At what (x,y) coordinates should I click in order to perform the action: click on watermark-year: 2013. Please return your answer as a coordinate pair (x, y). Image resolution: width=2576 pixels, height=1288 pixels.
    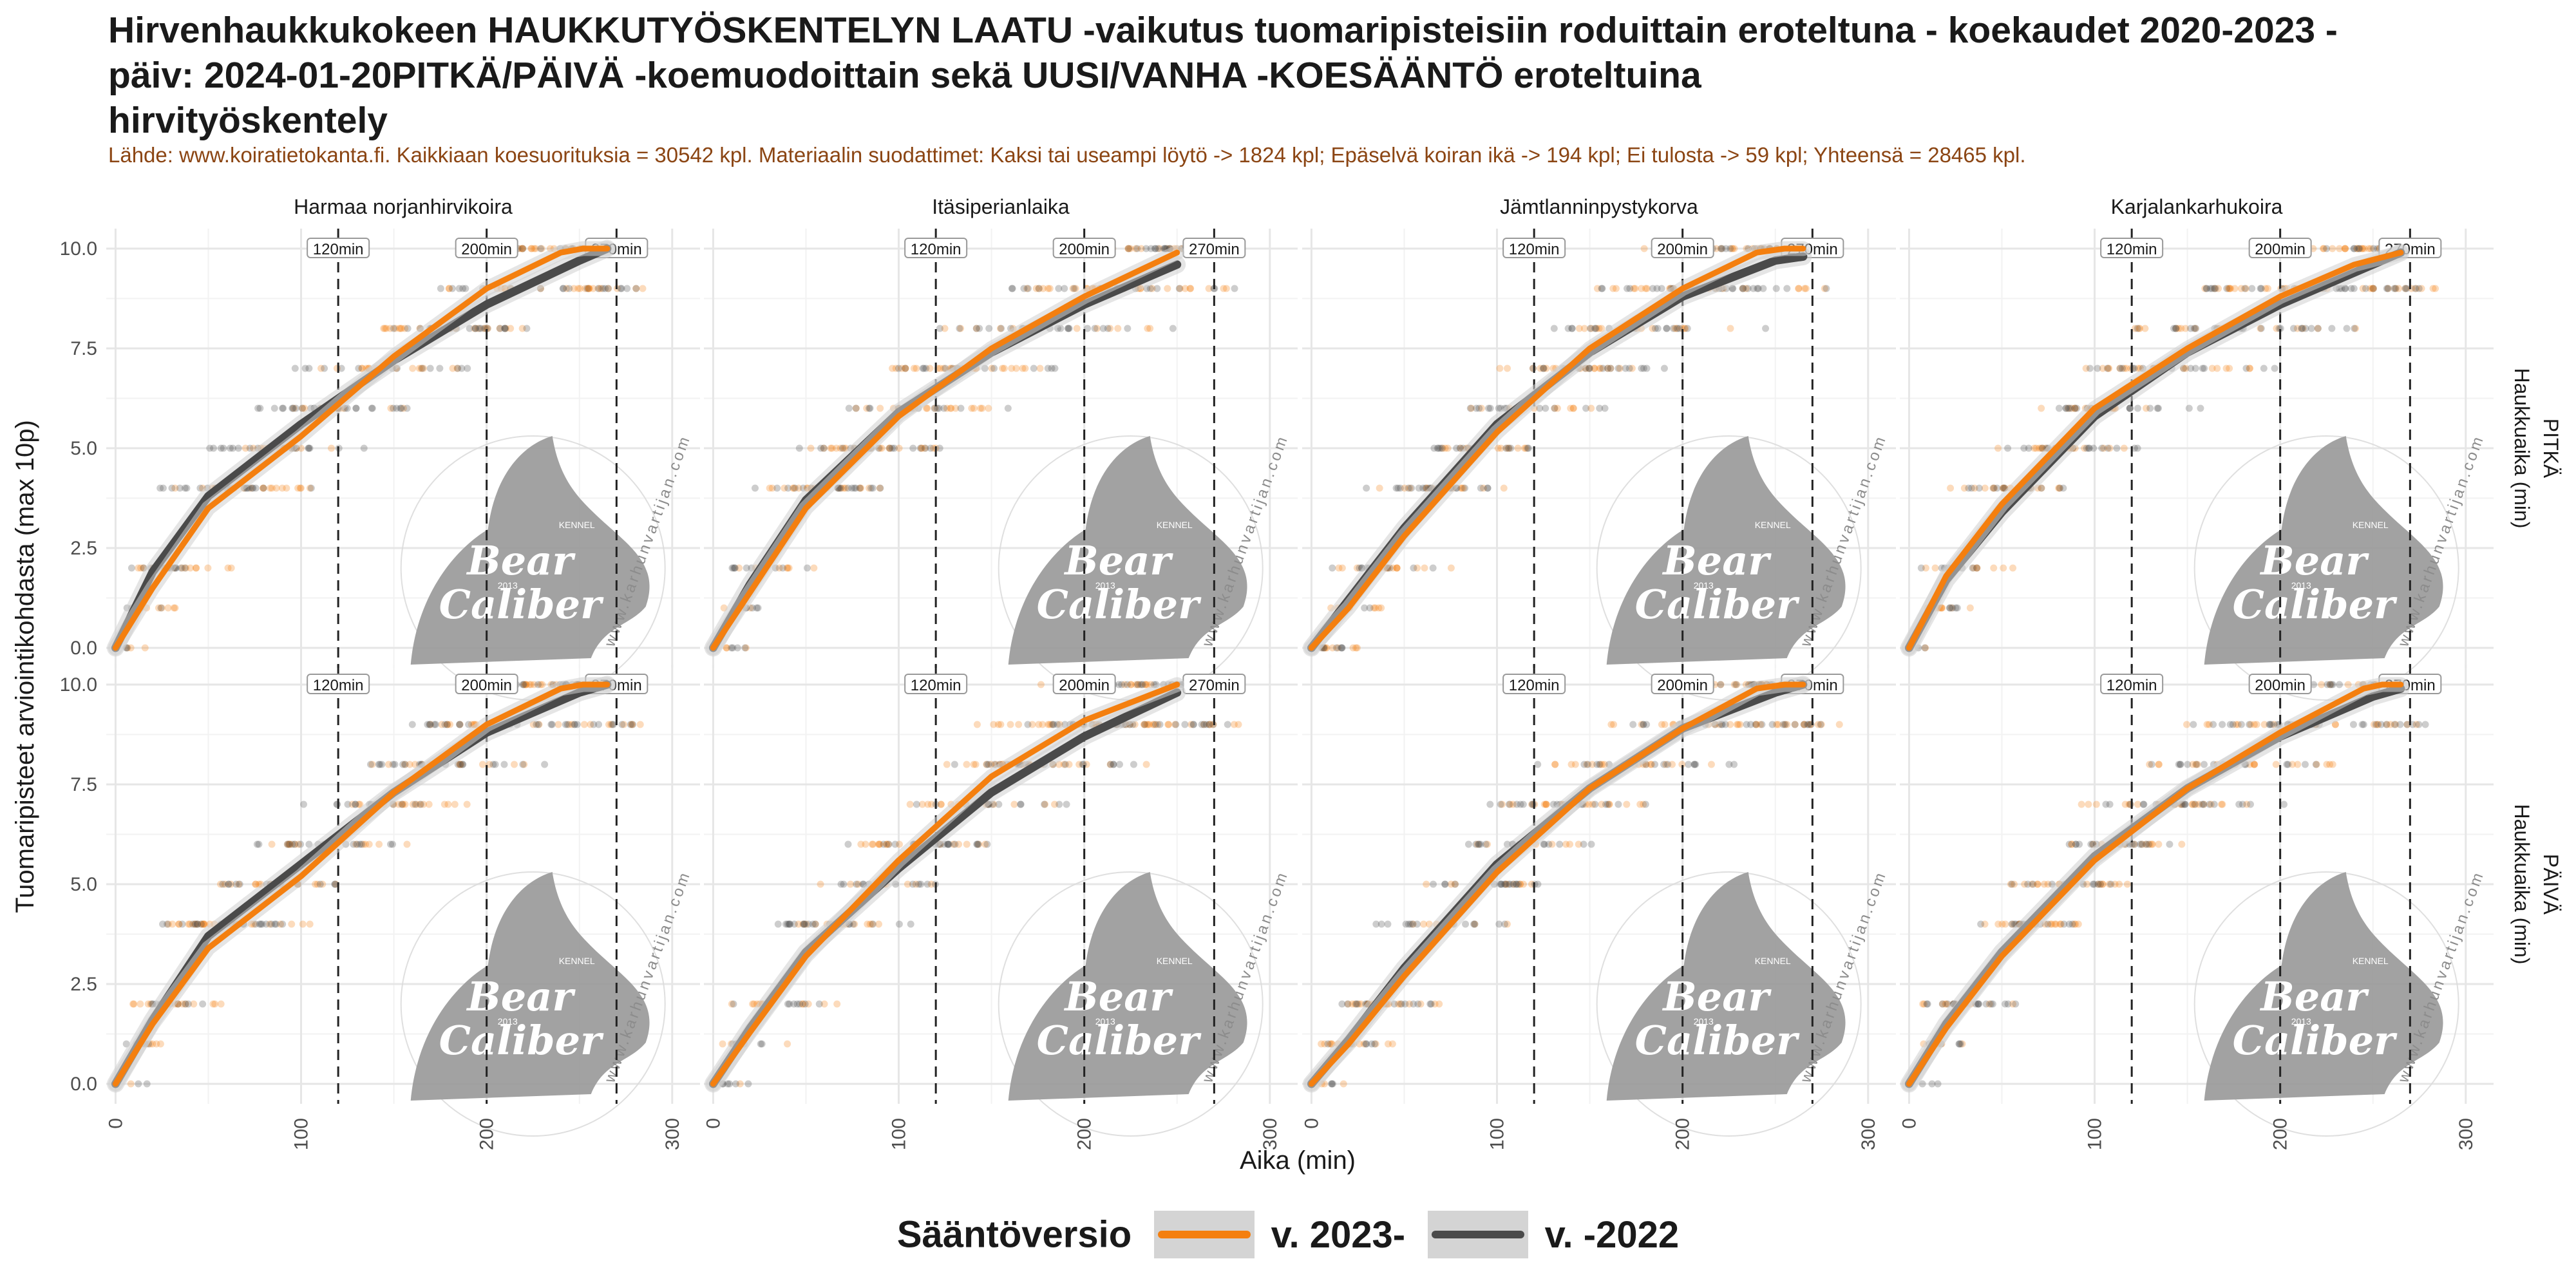
    Looking at the image, I should click on (1105, 586).